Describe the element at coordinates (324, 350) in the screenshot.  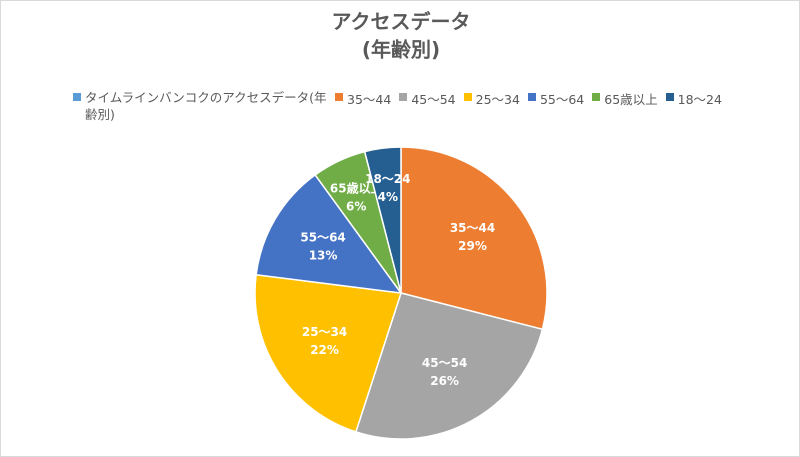
I see `data-label-value: 22%` at that location.